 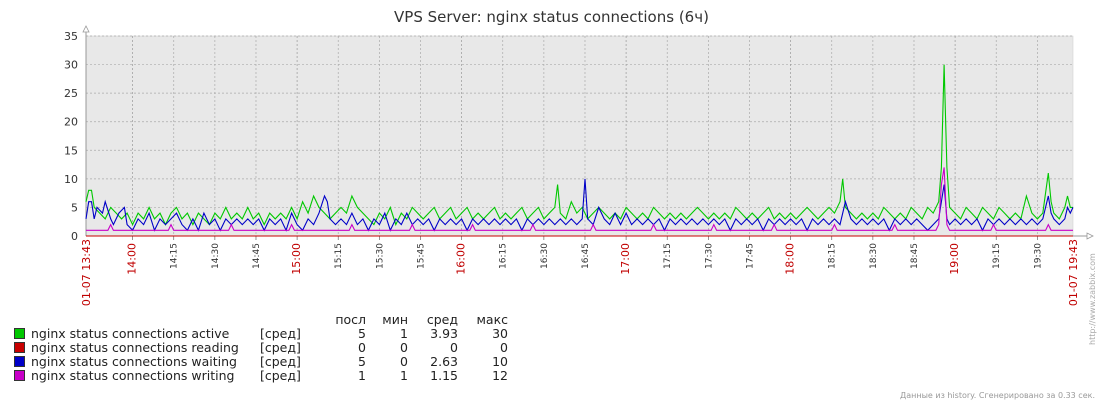 I want to click on x-tick-label: 18:30, so click(x=874, y=256).